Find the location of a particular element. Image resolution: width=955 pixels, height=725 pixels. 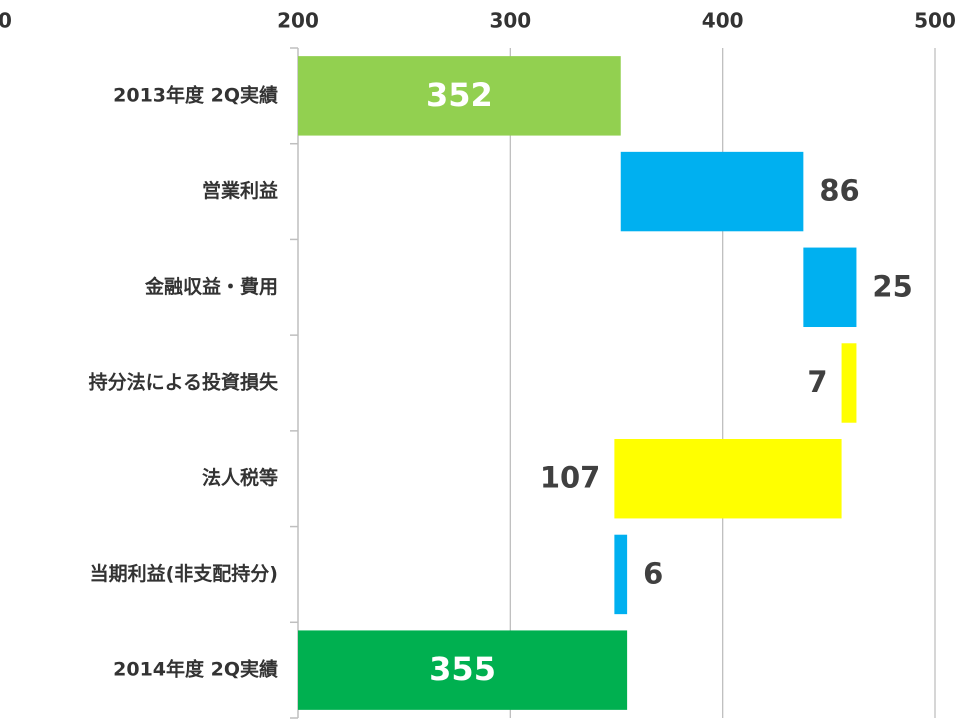

data-label: 352 is located at coordinates (459, 95).